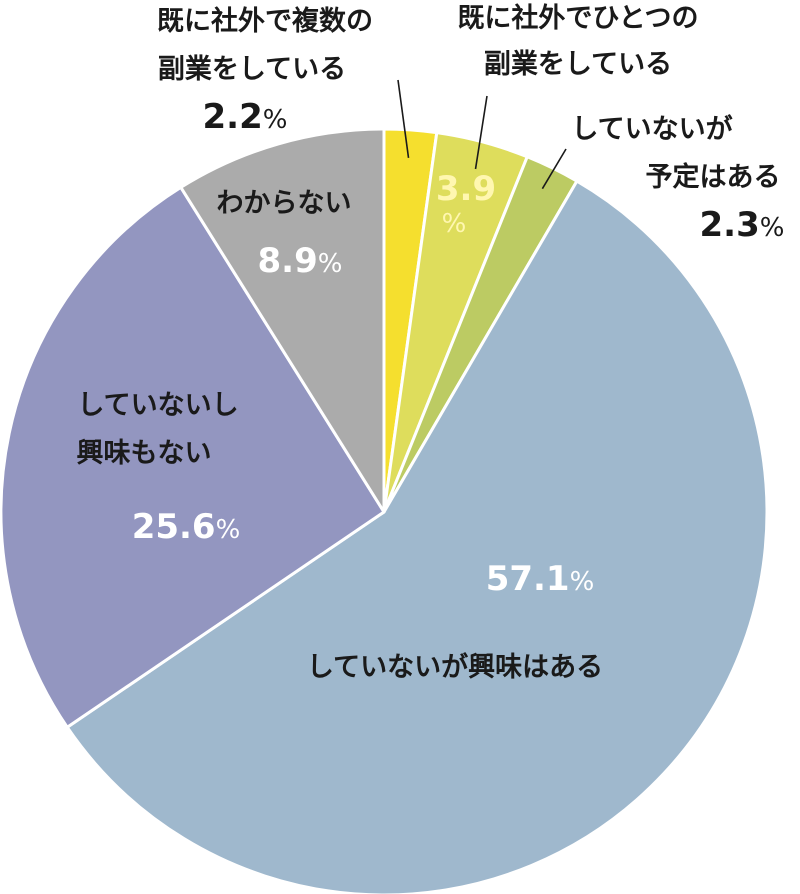 The width and height of the screenshot is (800, 894). What do you see at coordinates (577, 18) in the screenshot?
I see `slice-label-single-side-job-line1: 既に社外でひとつの` at bounding box center [577, 18].